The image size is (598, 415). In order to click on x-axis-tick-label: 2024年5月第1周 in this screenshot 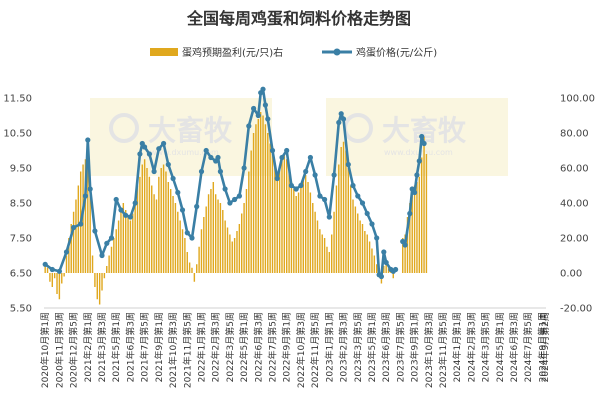, I will do `click(500, 347)`.